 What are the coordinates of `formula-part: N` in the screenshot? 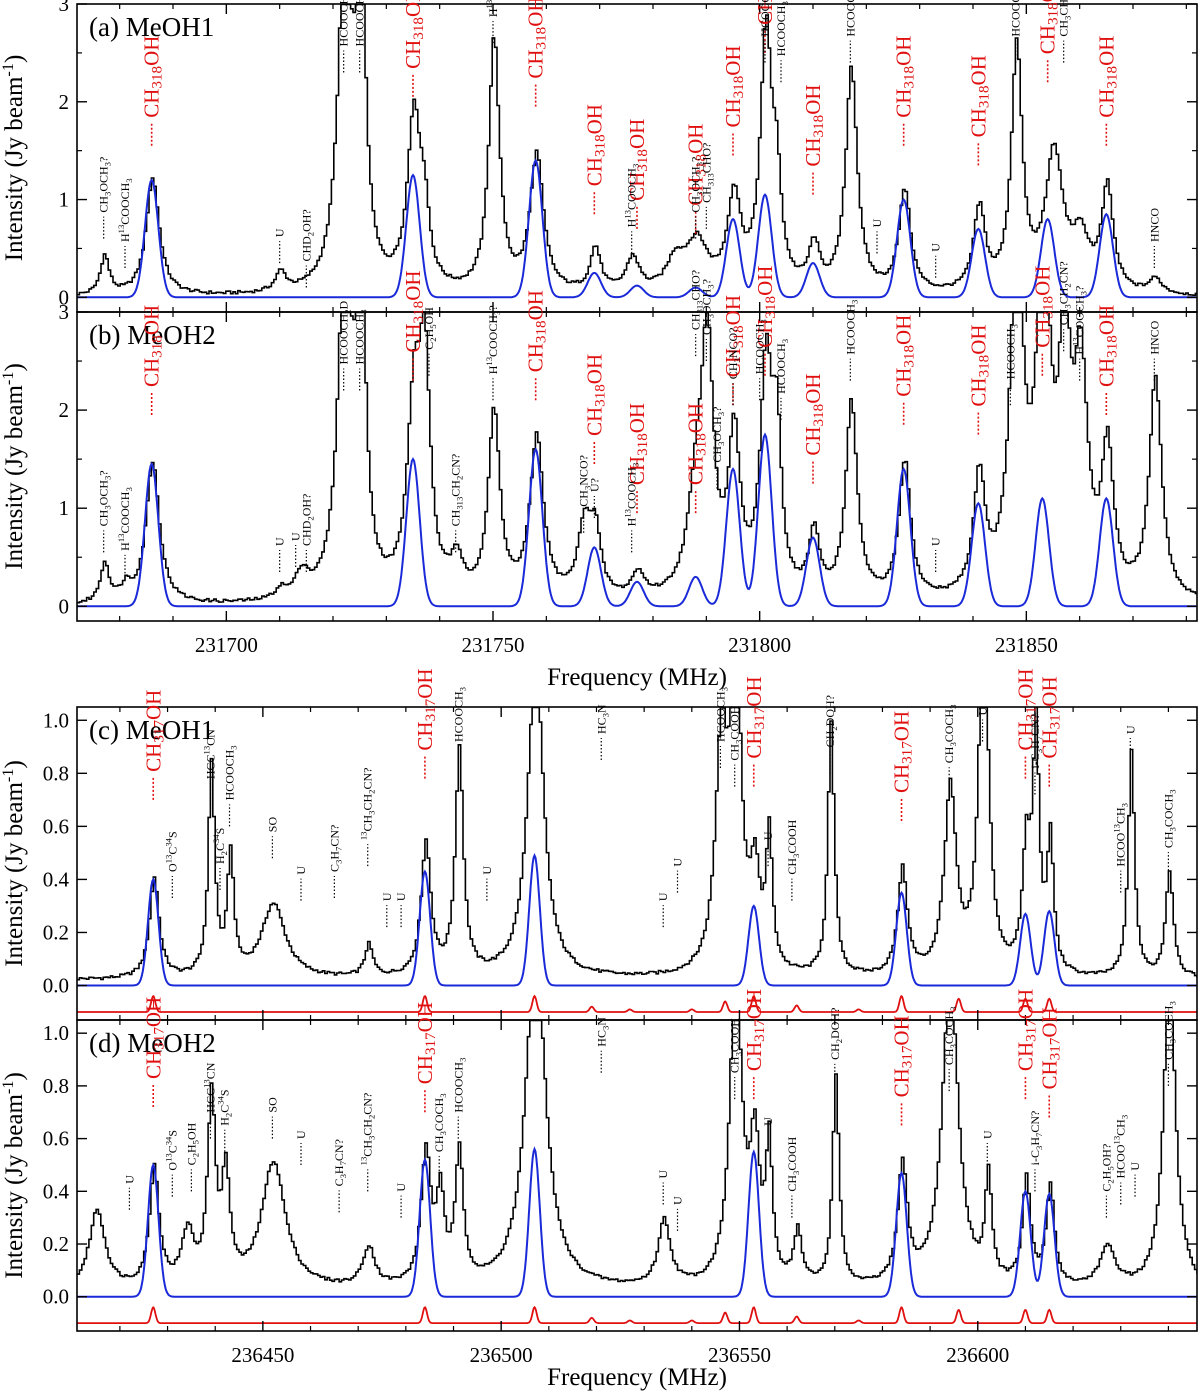 It's located at (601, 708).